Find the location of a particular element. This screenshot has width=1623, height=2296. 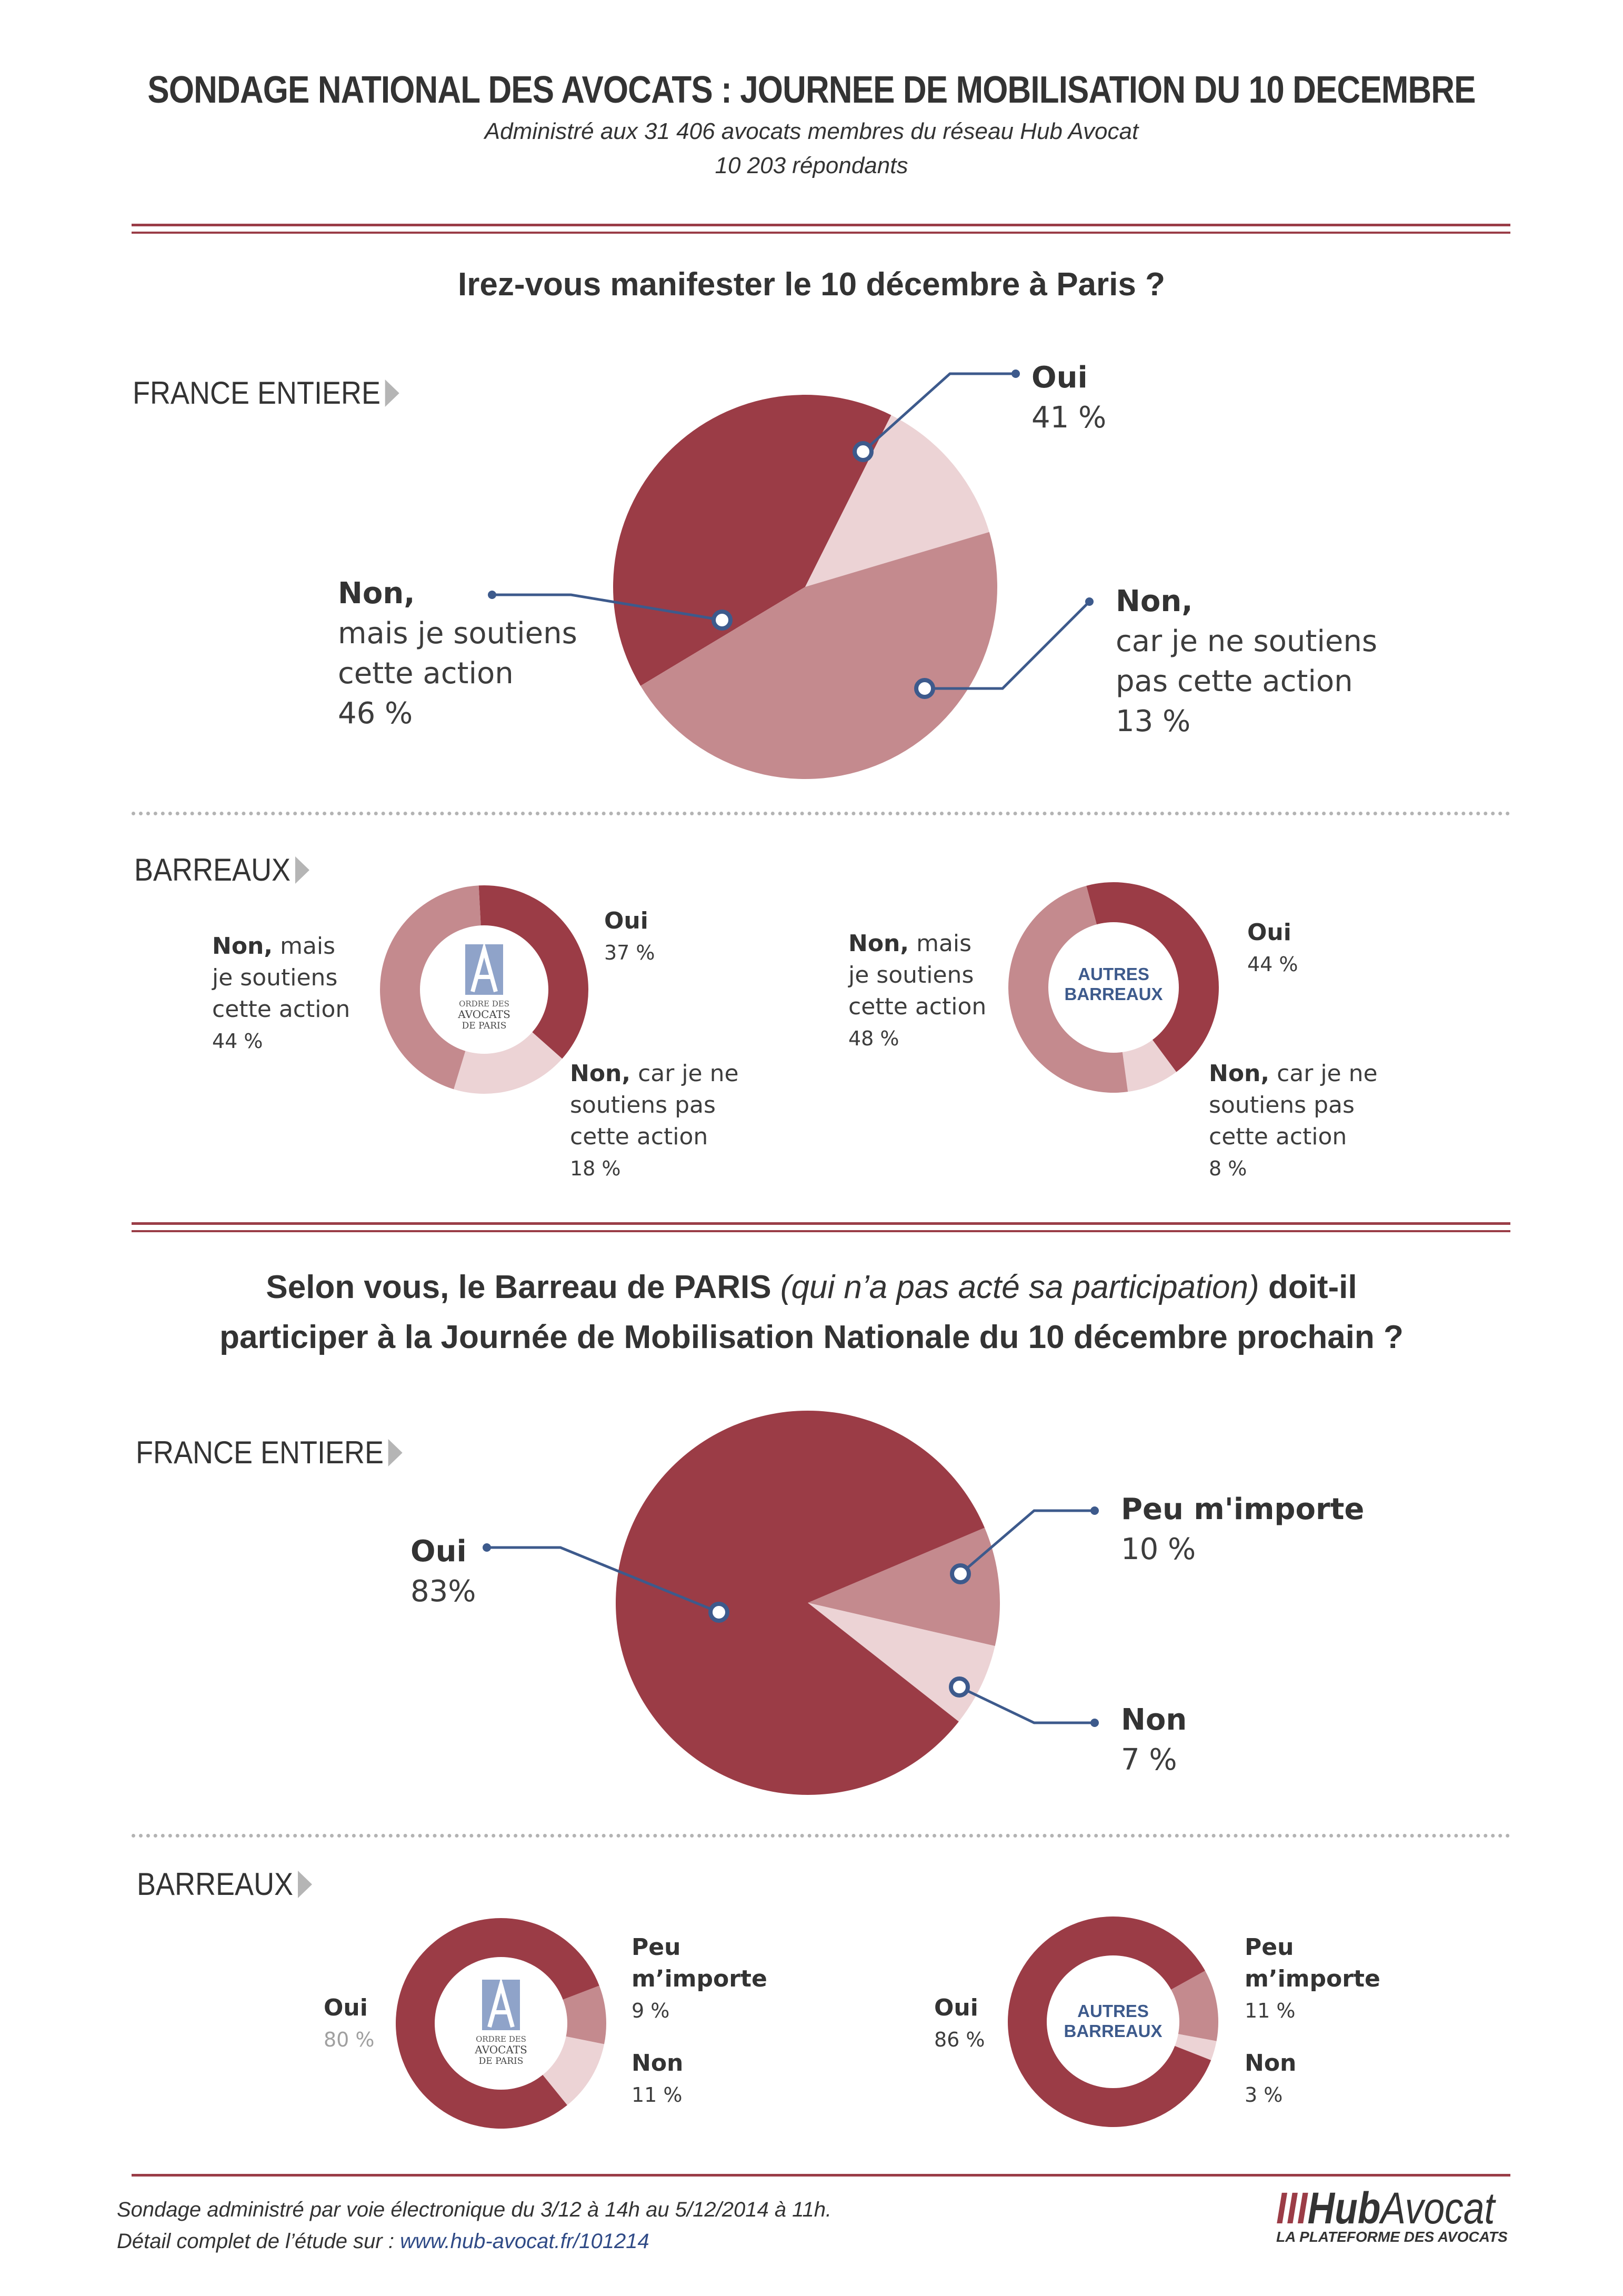

ordre-avocats-paris-logo: ORDRE DES AVOCATS DE PARIS is located at coordinates (483, 986).